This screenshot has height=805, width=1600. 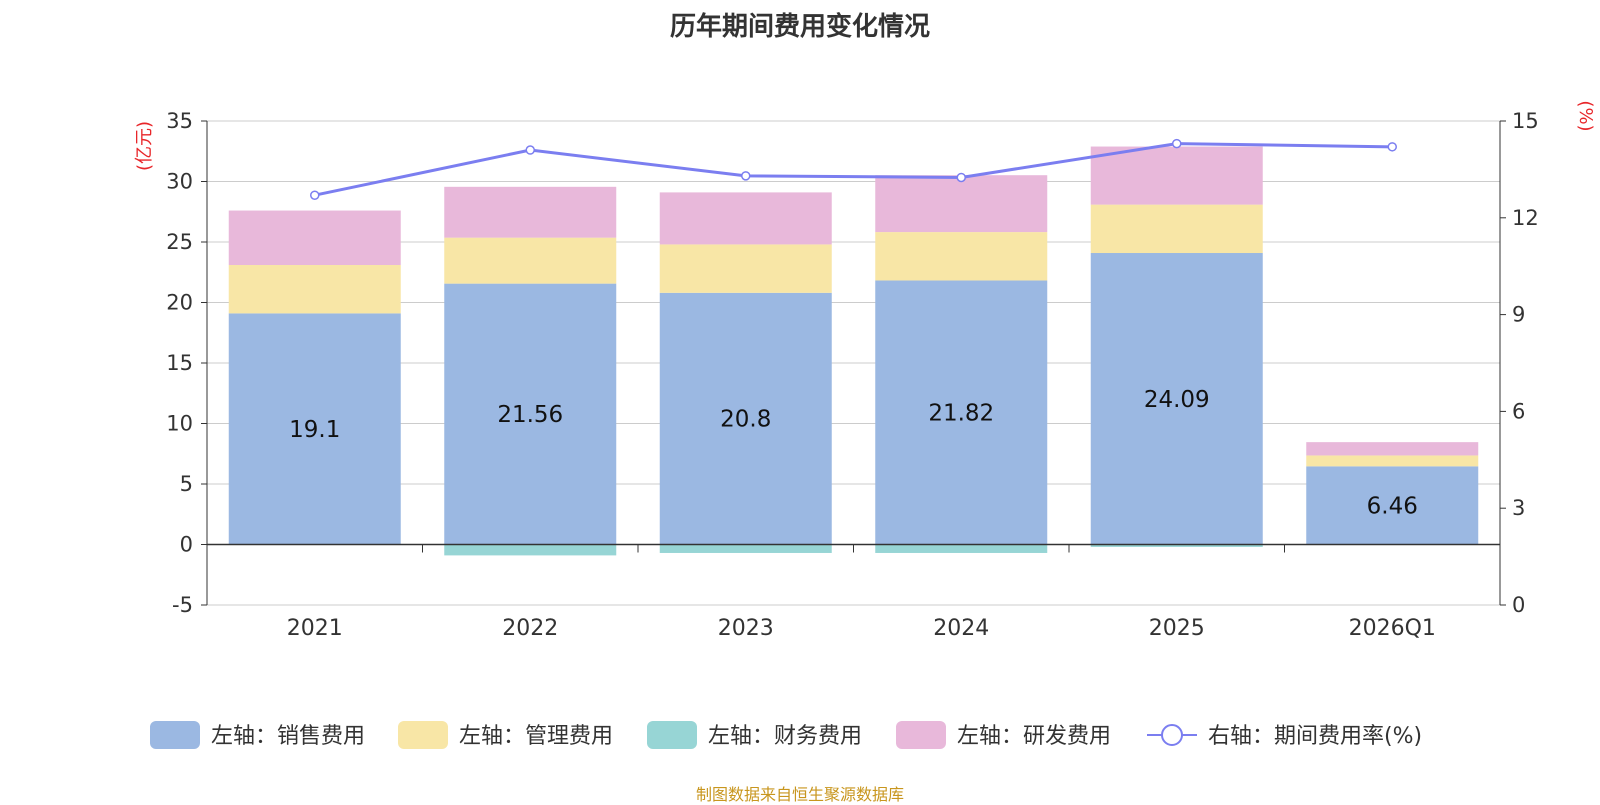 I want to click on bar-rd-2023, so click(x=745, y=218).